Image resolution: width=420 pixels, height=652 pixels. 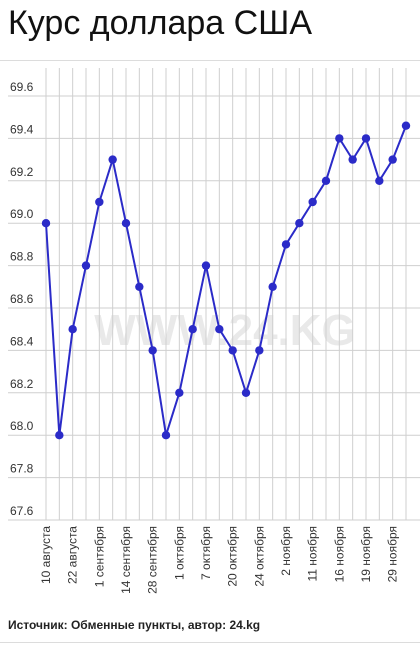 What do you see at coordinates (259, 556) in the screenshot?
I see `x-tick-label: 24 октября` at bounding box center [259, 556].